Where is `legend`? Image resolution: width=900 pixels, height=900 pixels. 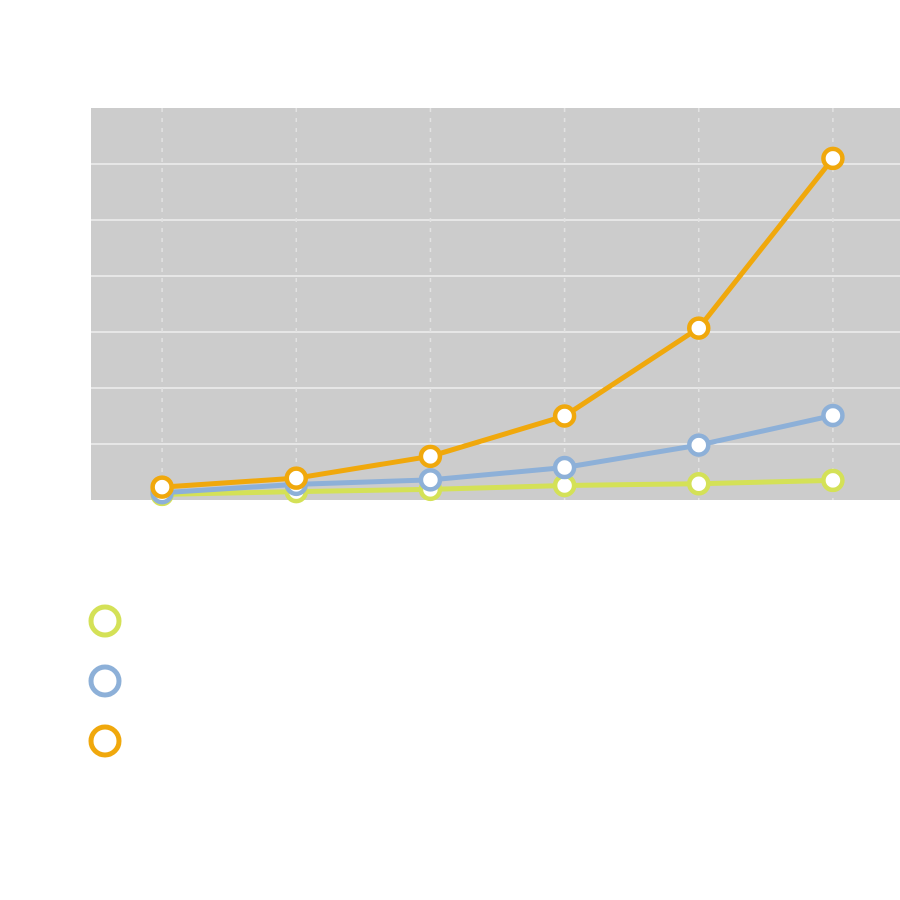 legend is located at coordinates (105, 681).